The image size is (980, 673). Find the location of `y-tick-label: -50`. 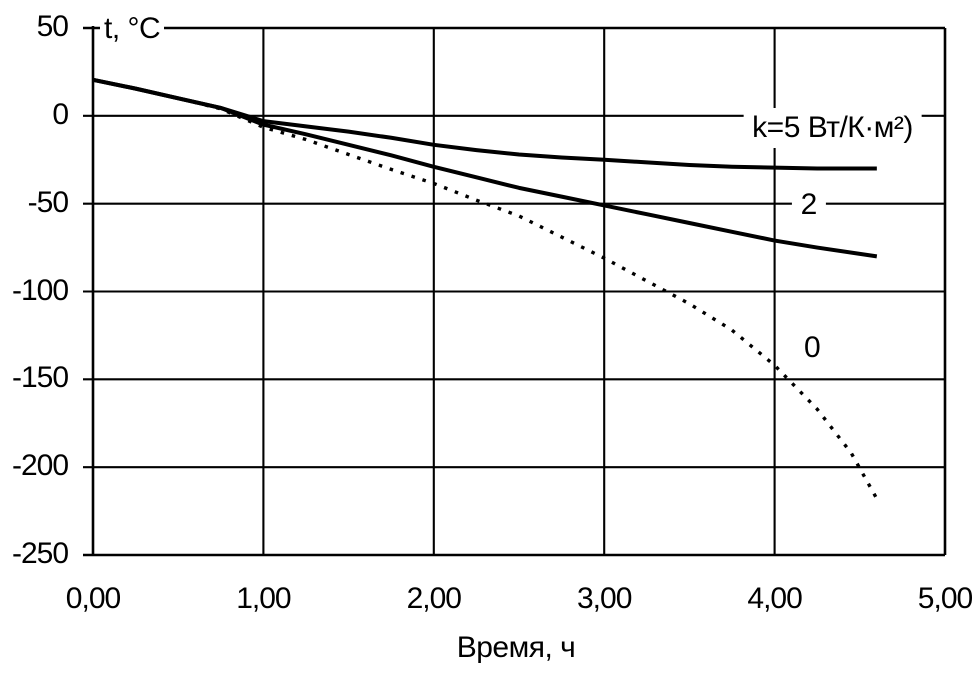

y-tick-label: -50 is located at coordinates (48, 202).